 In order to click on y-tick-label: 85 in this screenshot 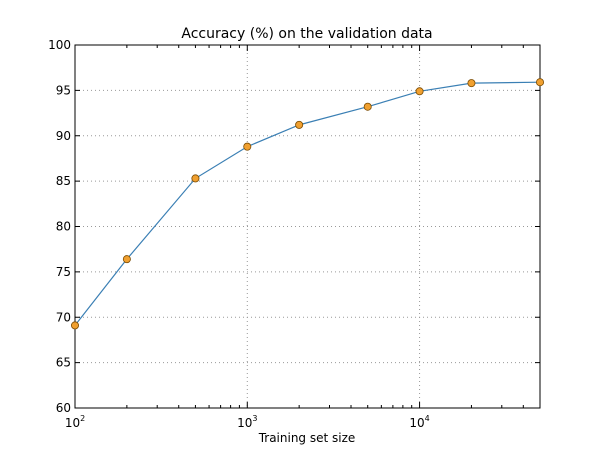, I will do `click(63, 181)`.